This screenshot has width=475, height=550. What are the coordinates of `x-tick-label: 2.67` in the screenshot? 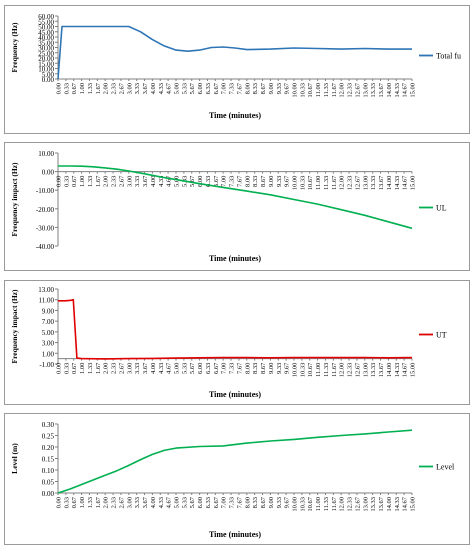 It's located at (121, 181).